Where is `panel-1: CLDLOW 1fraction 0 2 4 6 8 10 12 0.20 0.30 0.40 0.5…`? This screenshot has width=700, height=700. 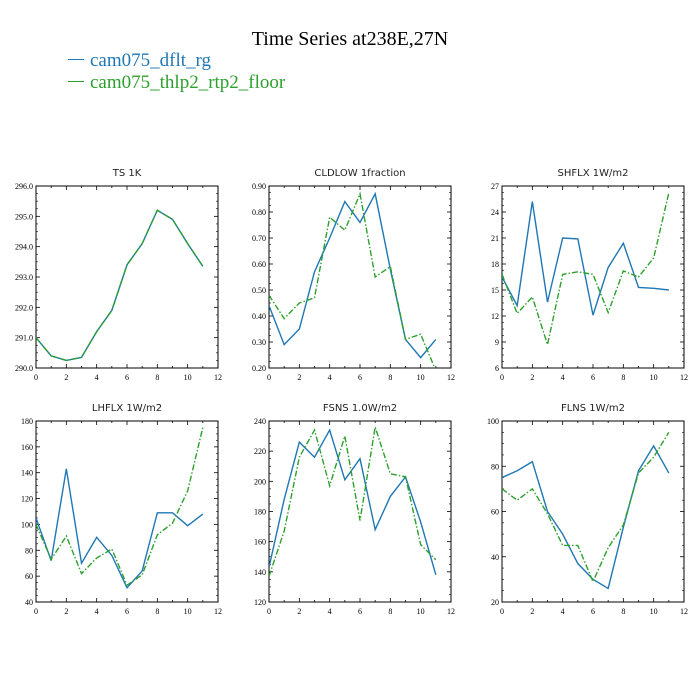 panel-1: CLDLOW 1fraction 0 2 4 6 8 10 12 0.20 0.30 0.40 0.5… is located at coordinates (353, 275).